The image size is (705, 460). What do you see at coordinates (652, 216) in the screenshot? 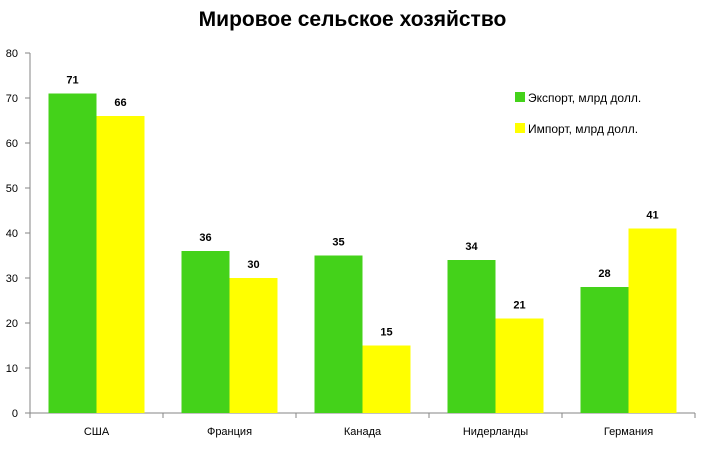
I see `bar-value-label: 41` at bounding box center [652, 216].